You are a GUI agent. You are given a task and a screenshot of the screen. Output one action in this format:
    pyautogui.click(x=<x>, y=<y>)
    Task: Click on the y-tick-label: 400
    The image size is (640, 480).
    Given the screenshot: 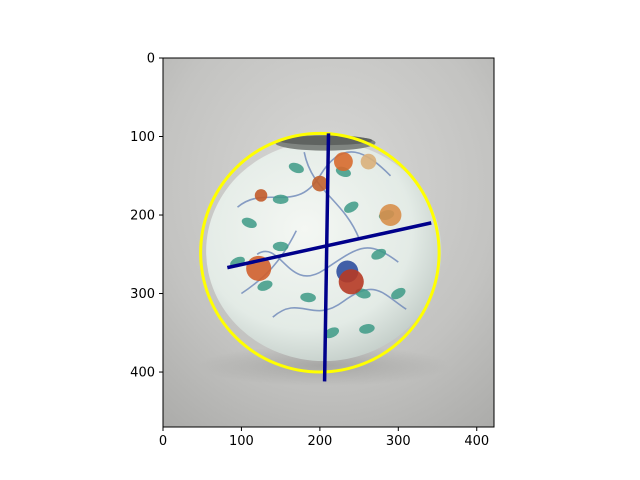 What is the action you would take?
    pyautogui.click(x=142, y=373)
    